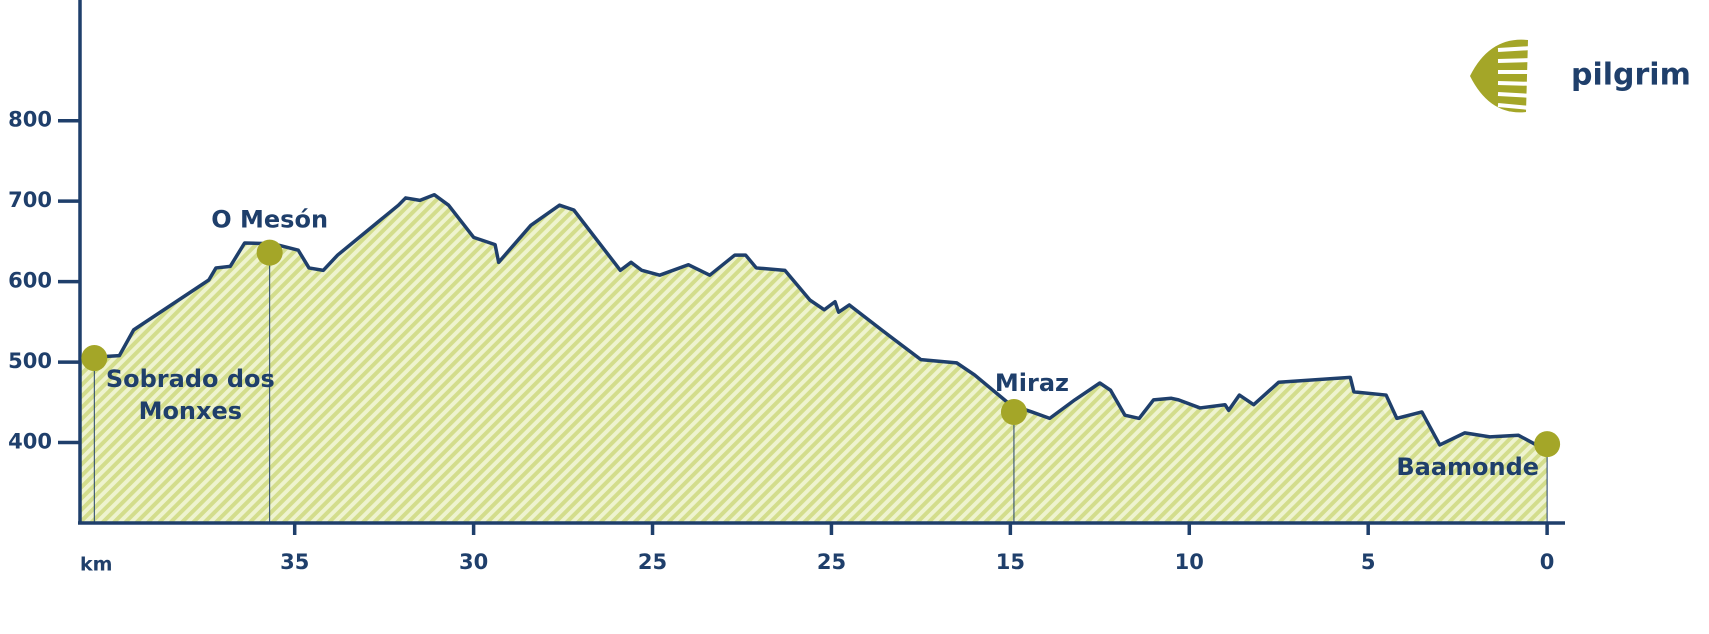 The height and width of the screenshot is (634, 1709). What do you see at coordinates (190, 379) in the screenshot?
I see `waypoint-label: Sobrado dos` at bounding box center [190, 379].